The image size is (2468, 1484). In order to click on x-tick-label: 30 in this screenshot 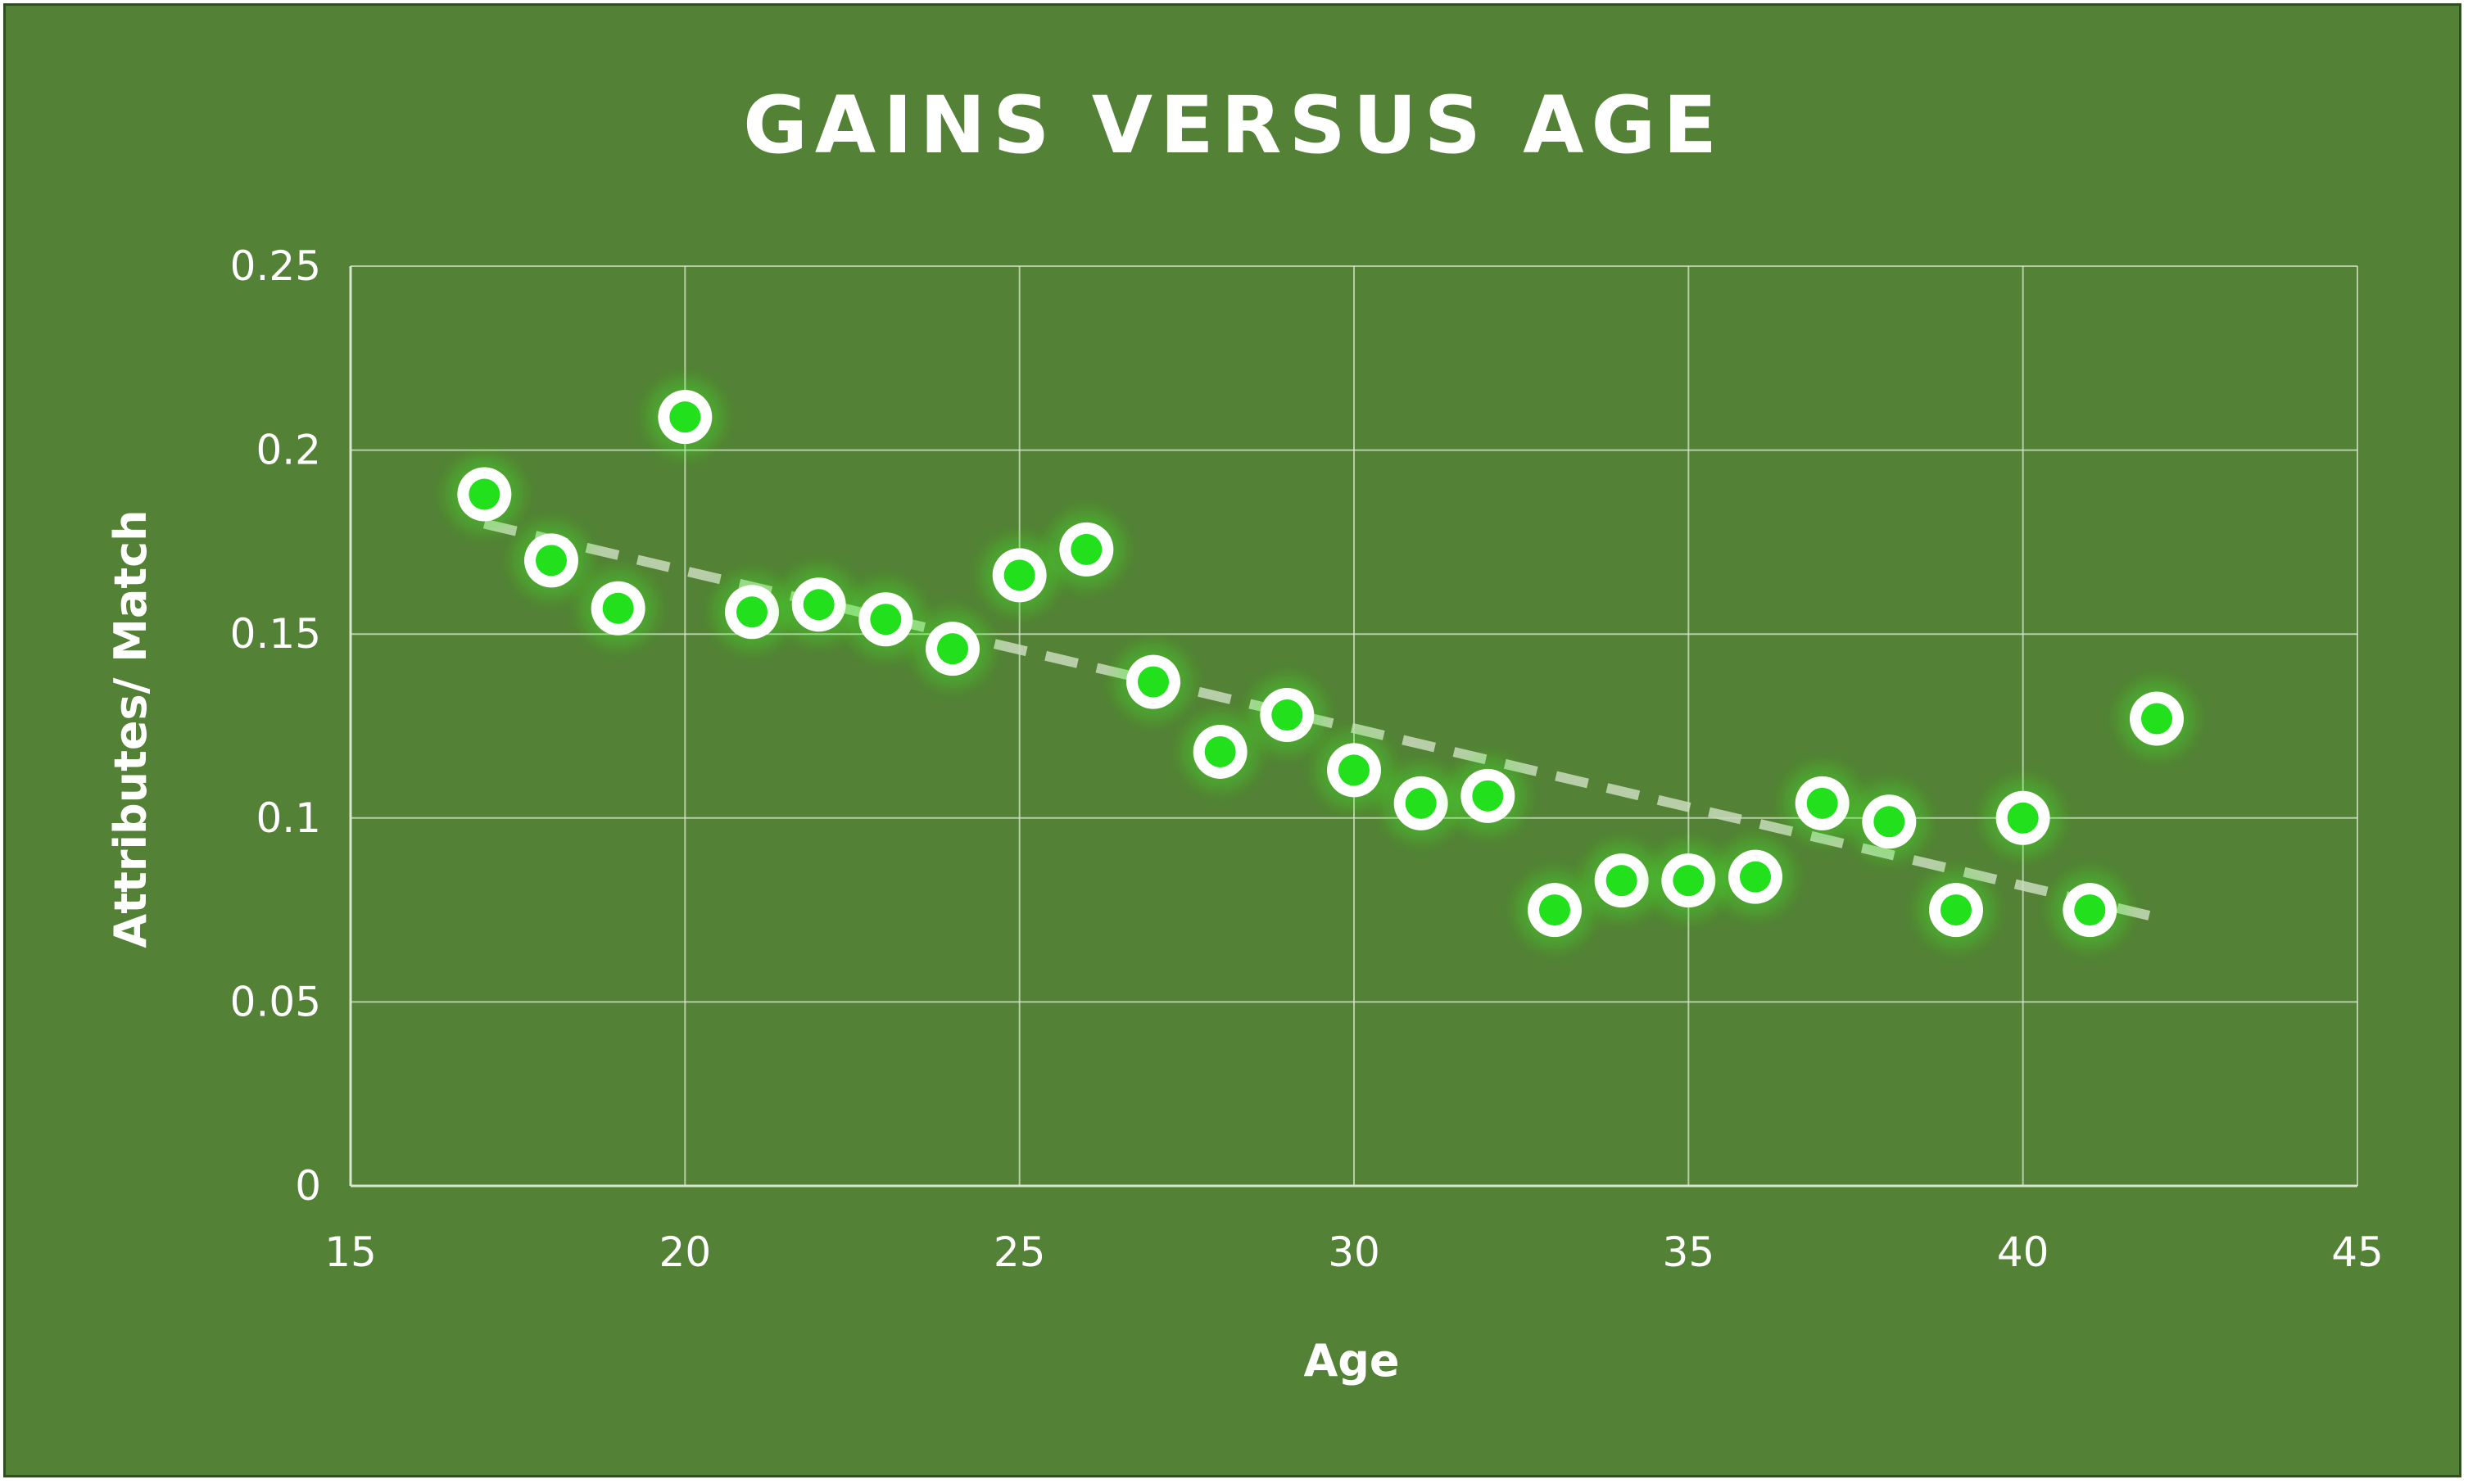, I will do `click(1354, 1252)`.